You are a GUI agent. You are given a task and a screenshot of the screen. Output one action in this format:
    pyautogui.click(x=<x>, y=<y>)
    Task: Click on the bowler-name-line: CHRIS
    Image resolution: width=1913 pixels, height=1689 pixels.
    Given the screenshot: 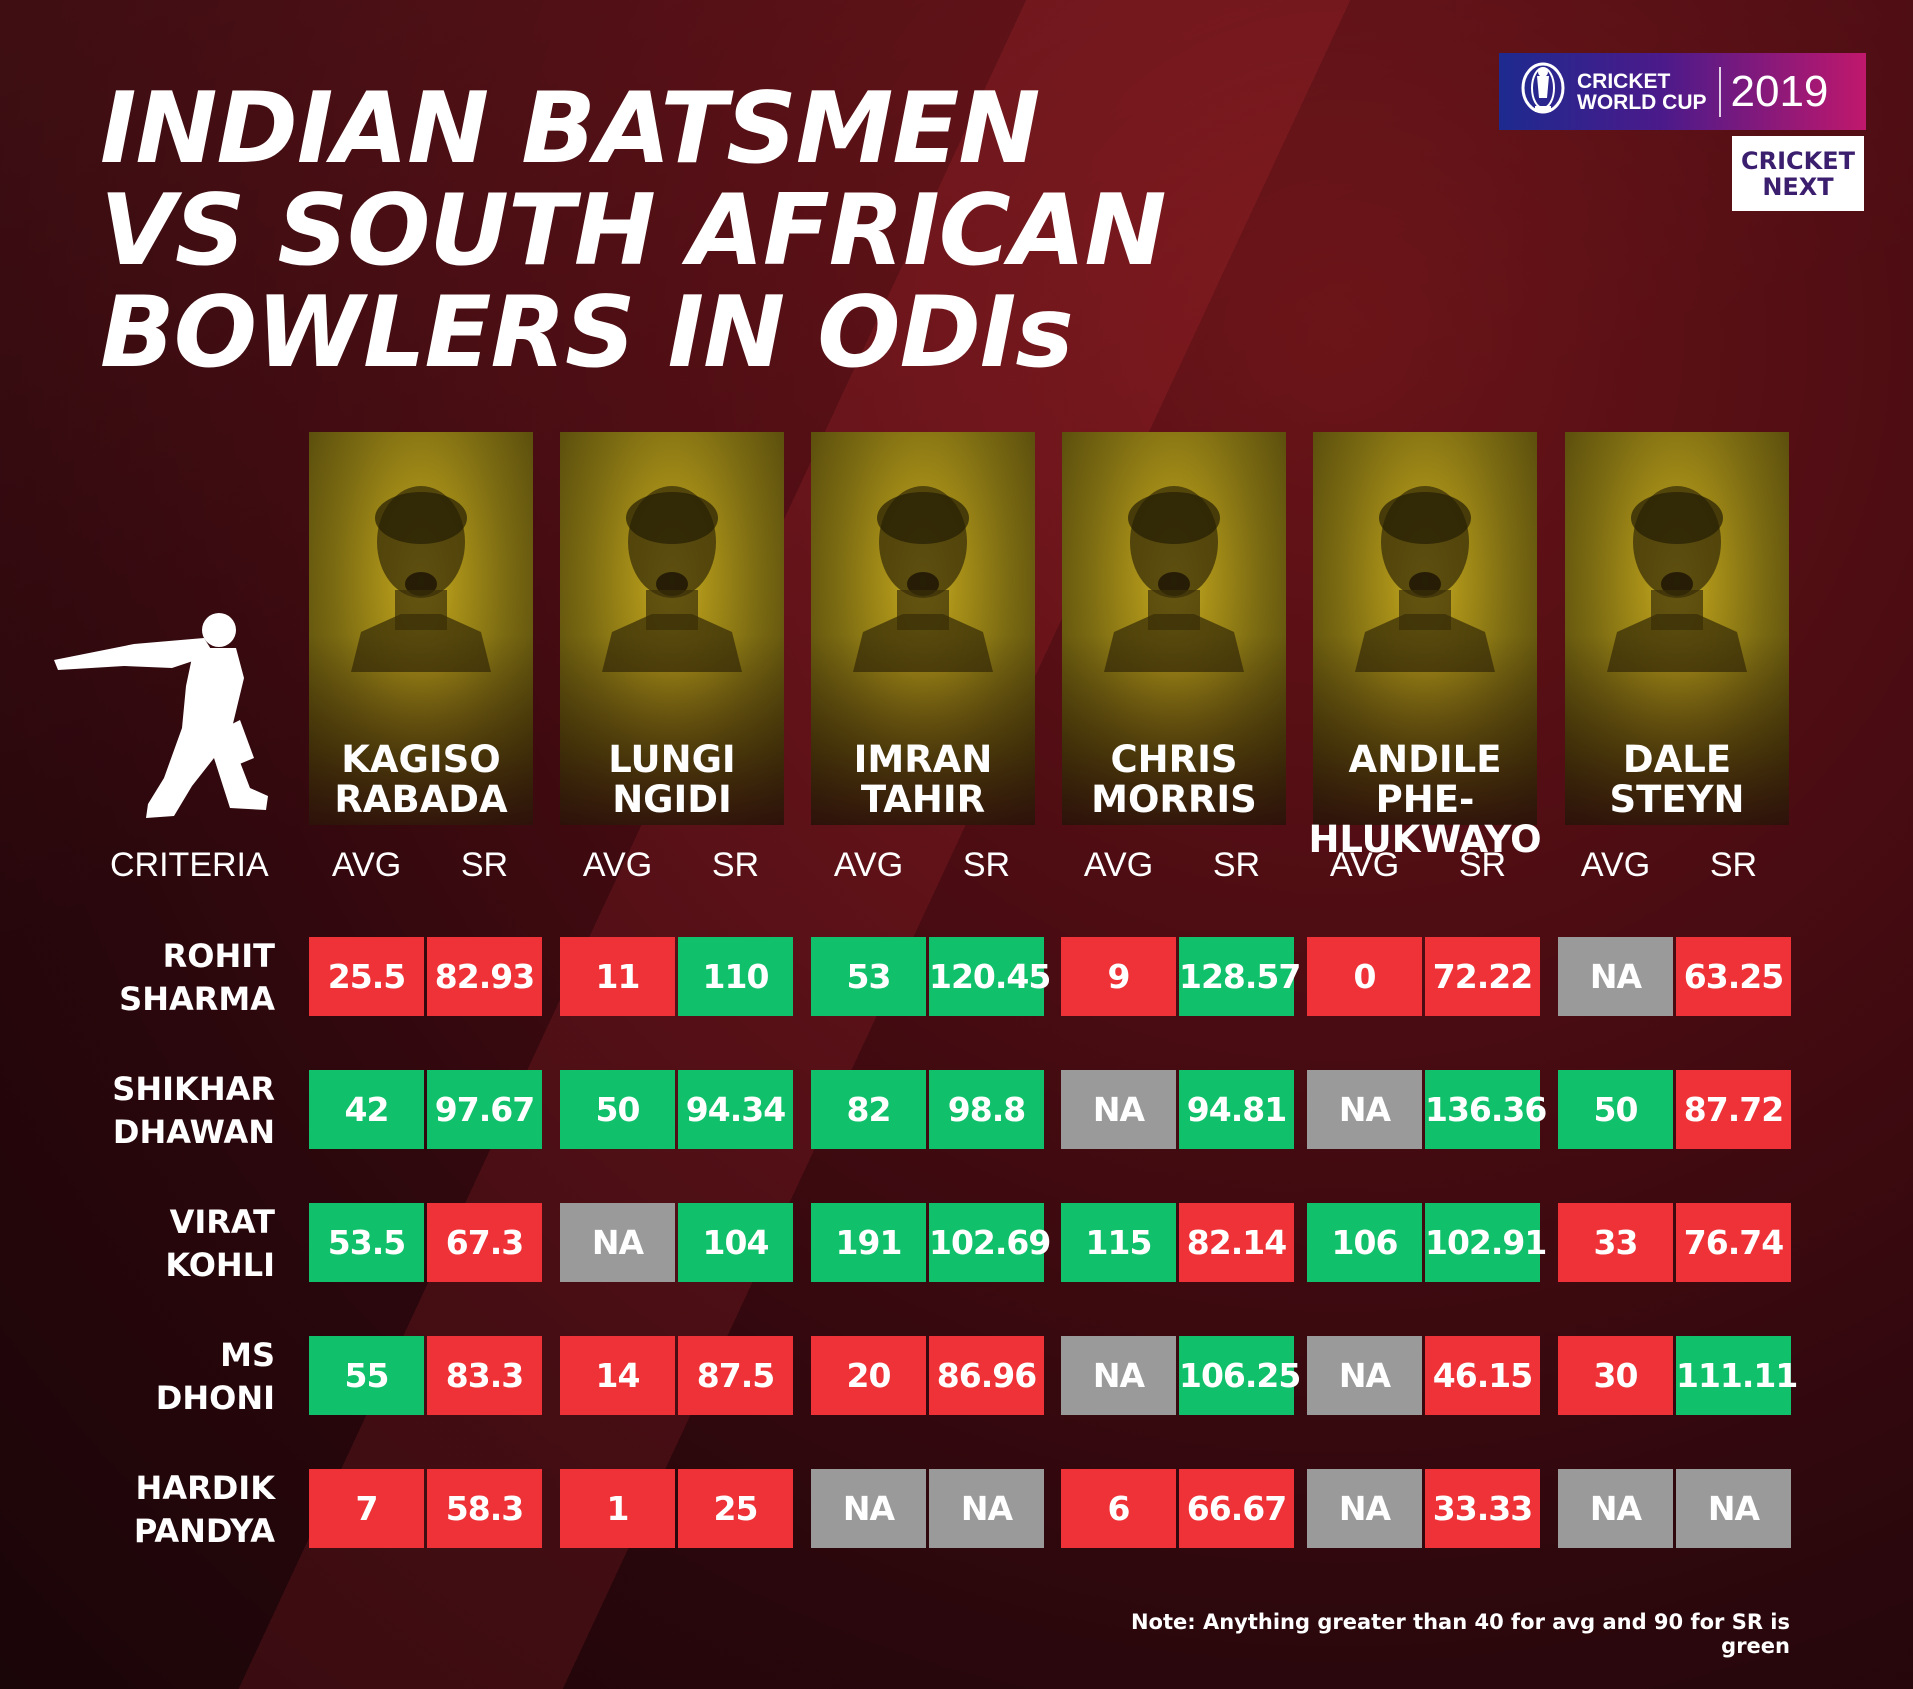 What is the action you would take?
    pyautogui.click(x=1174, y=759)
    